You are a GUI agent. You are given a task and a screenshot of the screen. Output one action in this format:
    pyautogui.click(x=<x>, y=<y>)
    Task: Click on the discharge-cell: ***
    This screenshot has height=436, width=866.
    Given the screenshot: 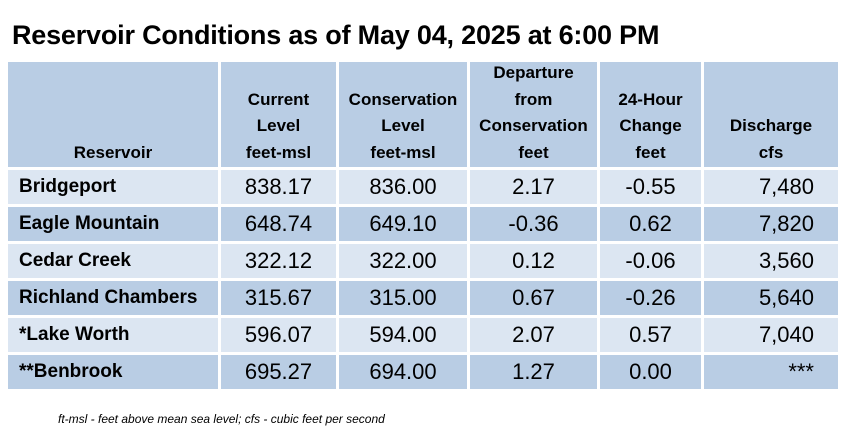 What is the action you would take?
    pyautogui.click(x=769, y=370)
    